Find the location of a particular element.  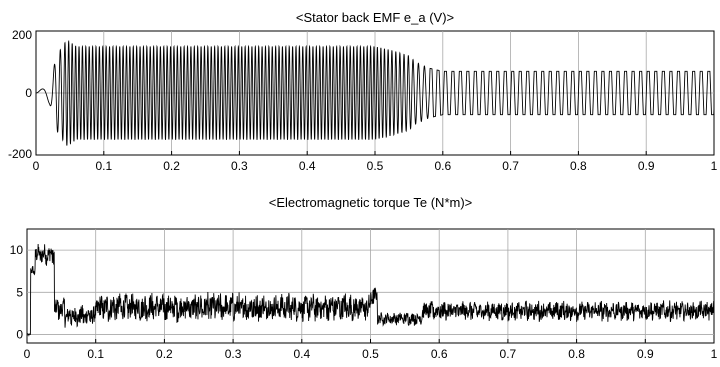

chart-title: <Electromagnetic torque Te (N*m)> is located at coordinates (371, 202).